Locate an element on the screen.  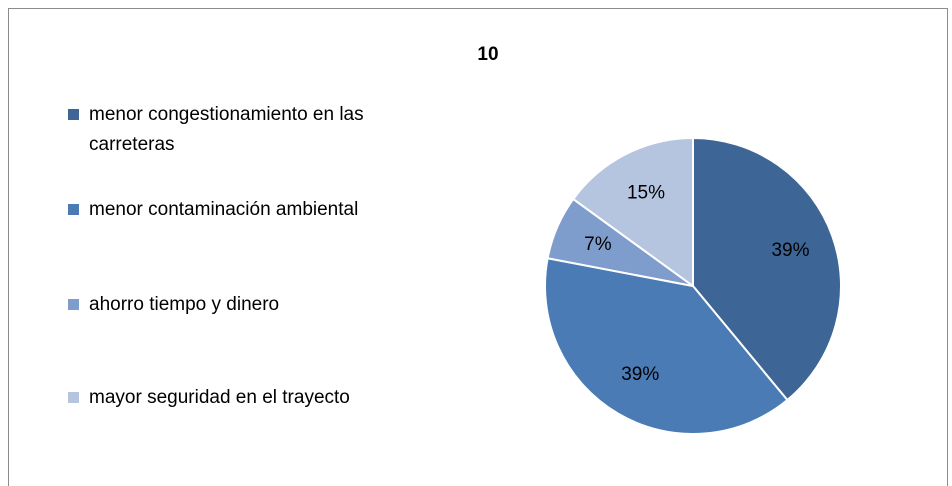
chart-title: 10 is located at coordinates (487, 54).